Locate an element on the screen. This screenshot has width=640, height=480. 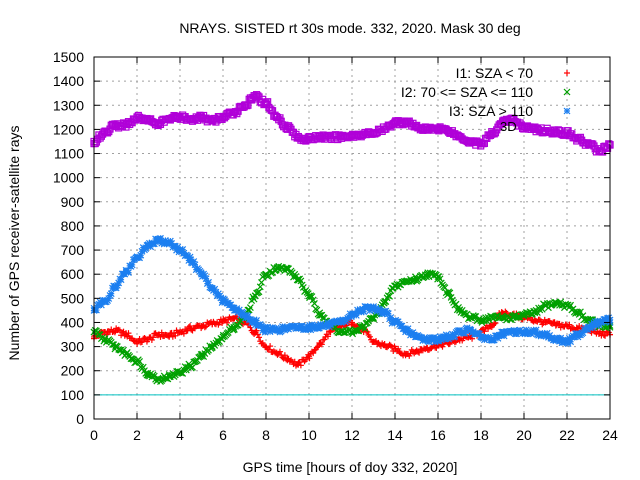
y-axis-label: Number of GPS receiver-satellite rays is located at coordinates (14, 243).